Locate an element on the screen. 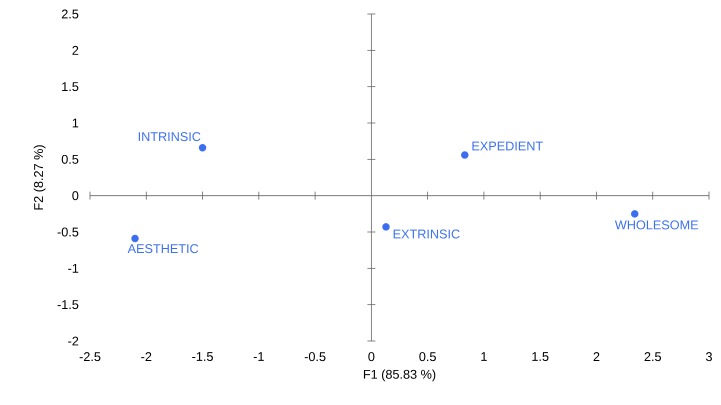 This screenshot has height=405, width=721. y-tick-label: -2 is located at coordinates (73, 341).